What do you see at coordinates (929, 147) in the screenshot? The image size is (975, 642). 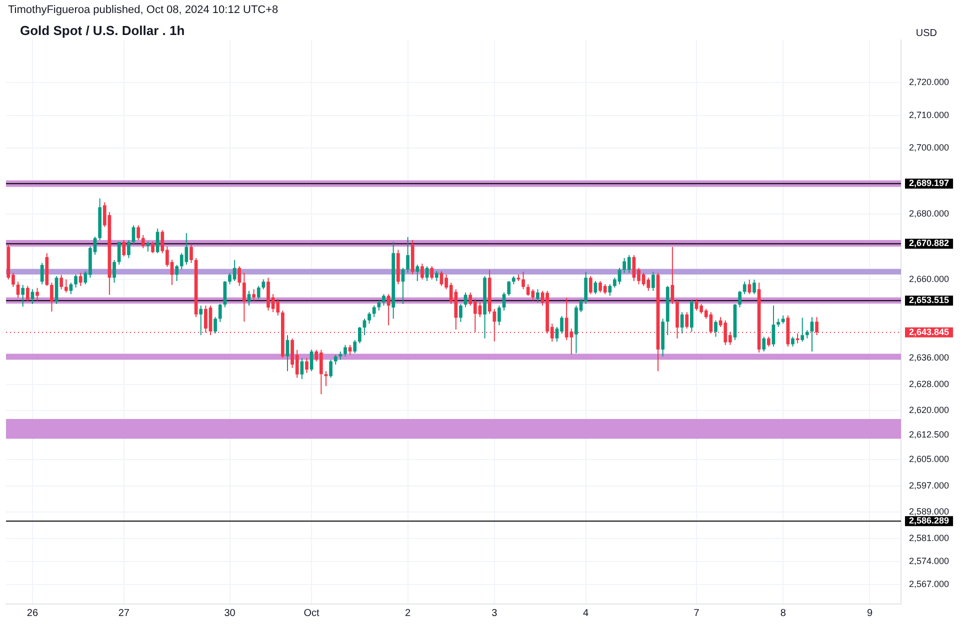 I see `y-tick-label: 2,700.000` at bounding box center [929, 147].